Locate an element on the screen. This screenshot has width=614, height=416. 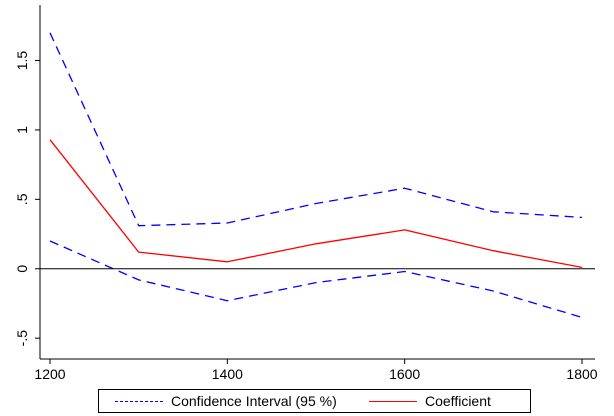
legend-label-ci: Confidence Interval (95 %) is located at coordinates (254, 401).